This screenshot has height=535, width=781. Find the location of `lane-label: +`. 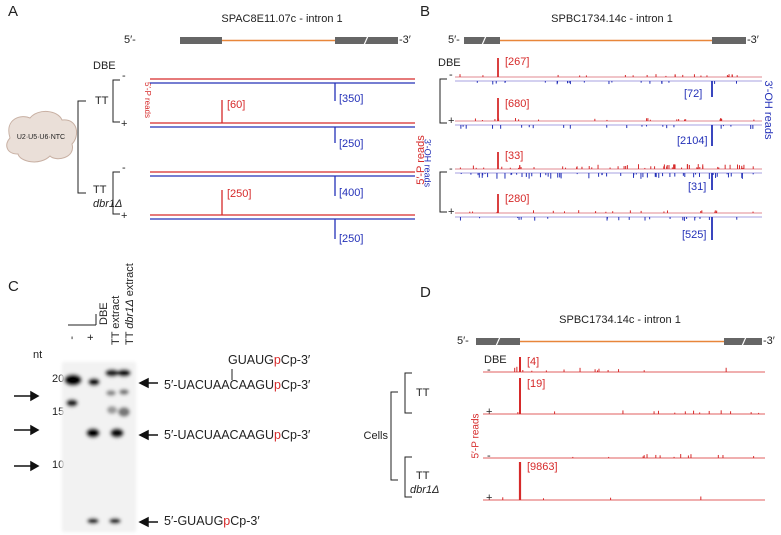

lane-label: + is located at coordinates (91, 337).